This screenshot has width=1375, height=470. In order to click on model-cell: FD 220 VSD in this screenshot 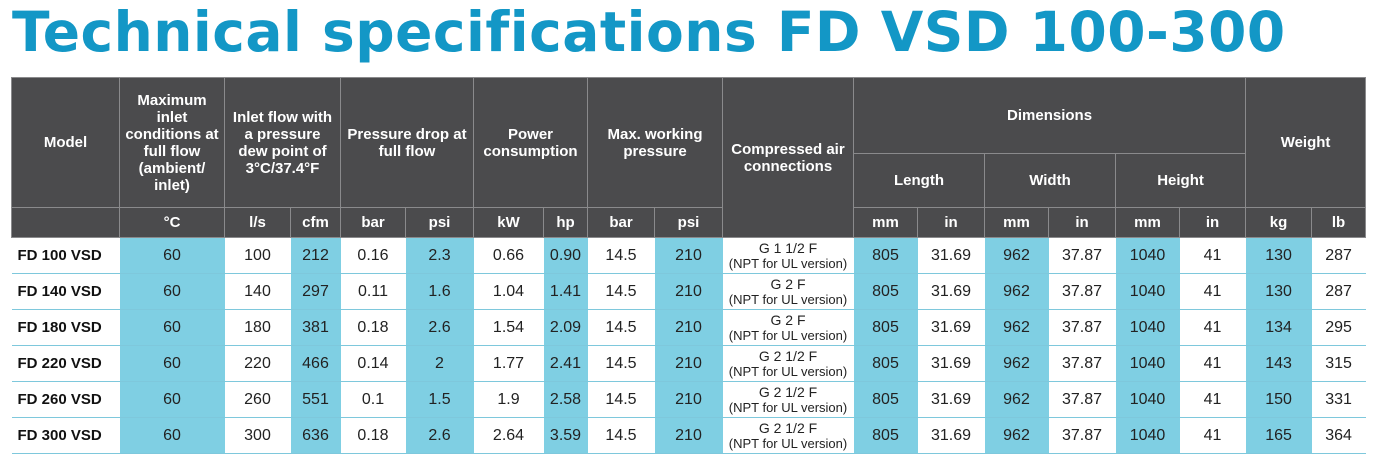, I will do `click(65, 363)`.